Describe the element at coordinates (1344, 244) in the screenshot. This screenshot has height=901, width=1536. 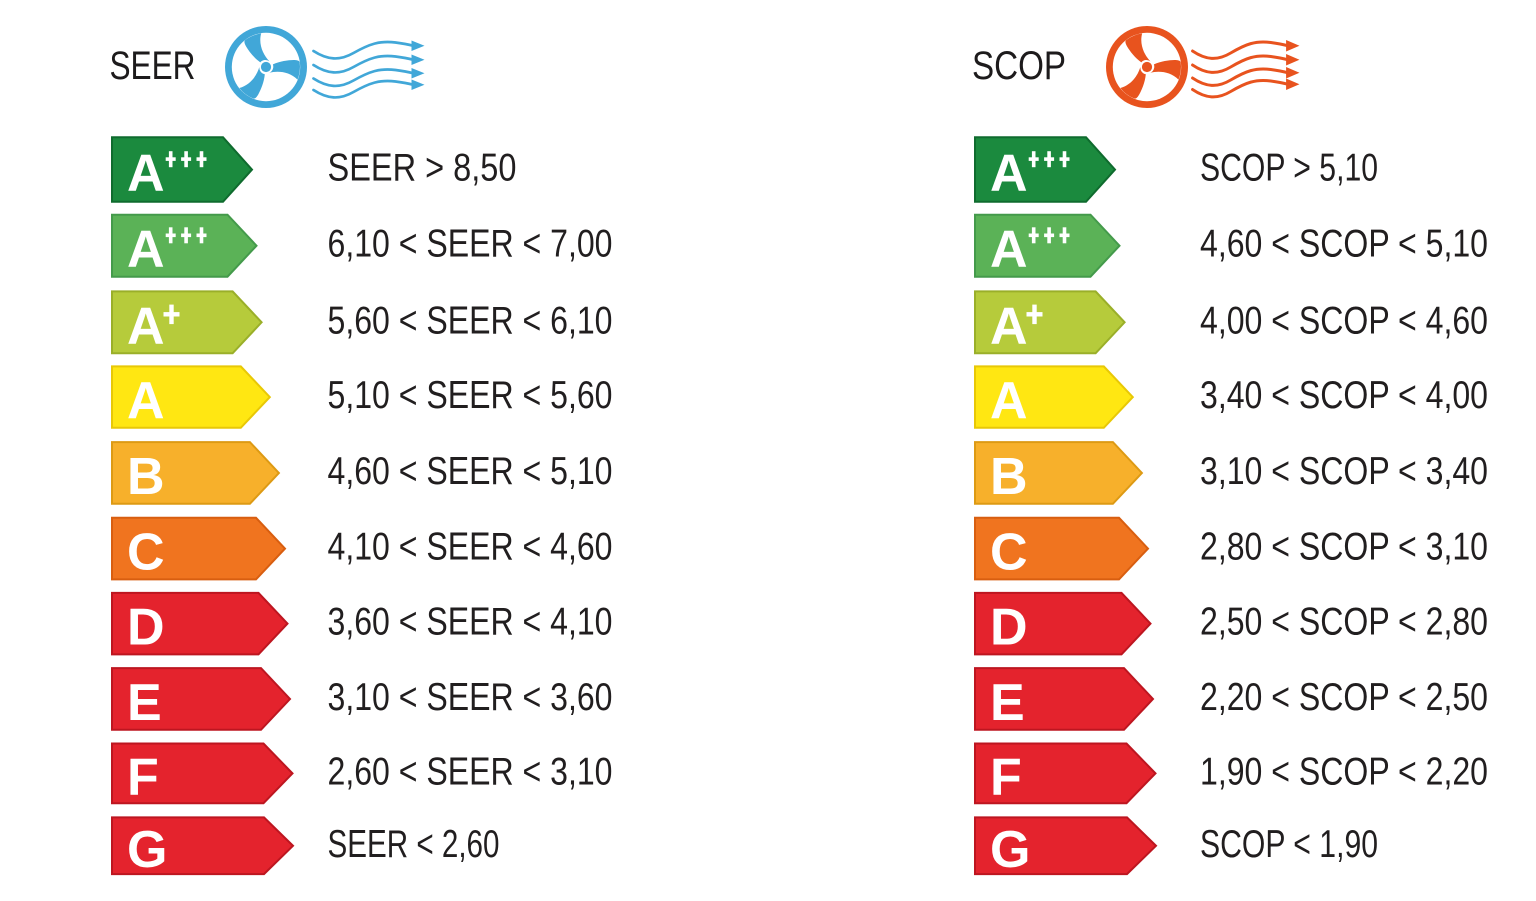
I see `svg-text: 4,60 < SCOP < 5,10` at that location.